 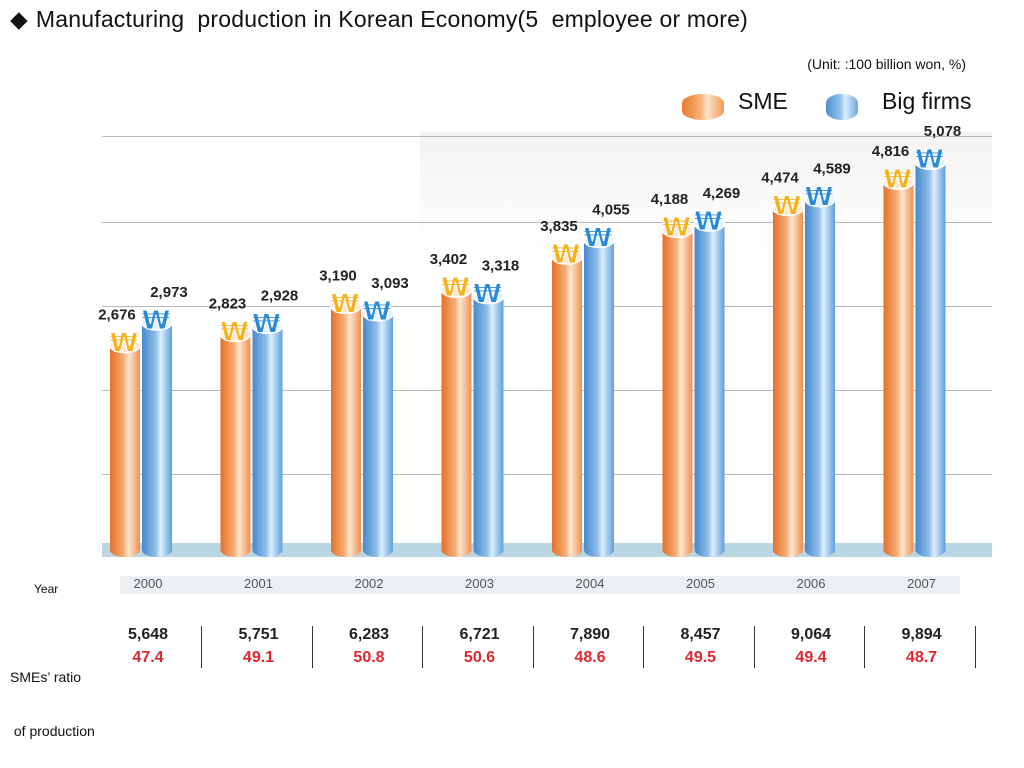 What do you see at coordinates (52, 695) in the screenshot?
I see `ratio-row-label: SMEs’ ratio of production` at bounding box center [52, 695].